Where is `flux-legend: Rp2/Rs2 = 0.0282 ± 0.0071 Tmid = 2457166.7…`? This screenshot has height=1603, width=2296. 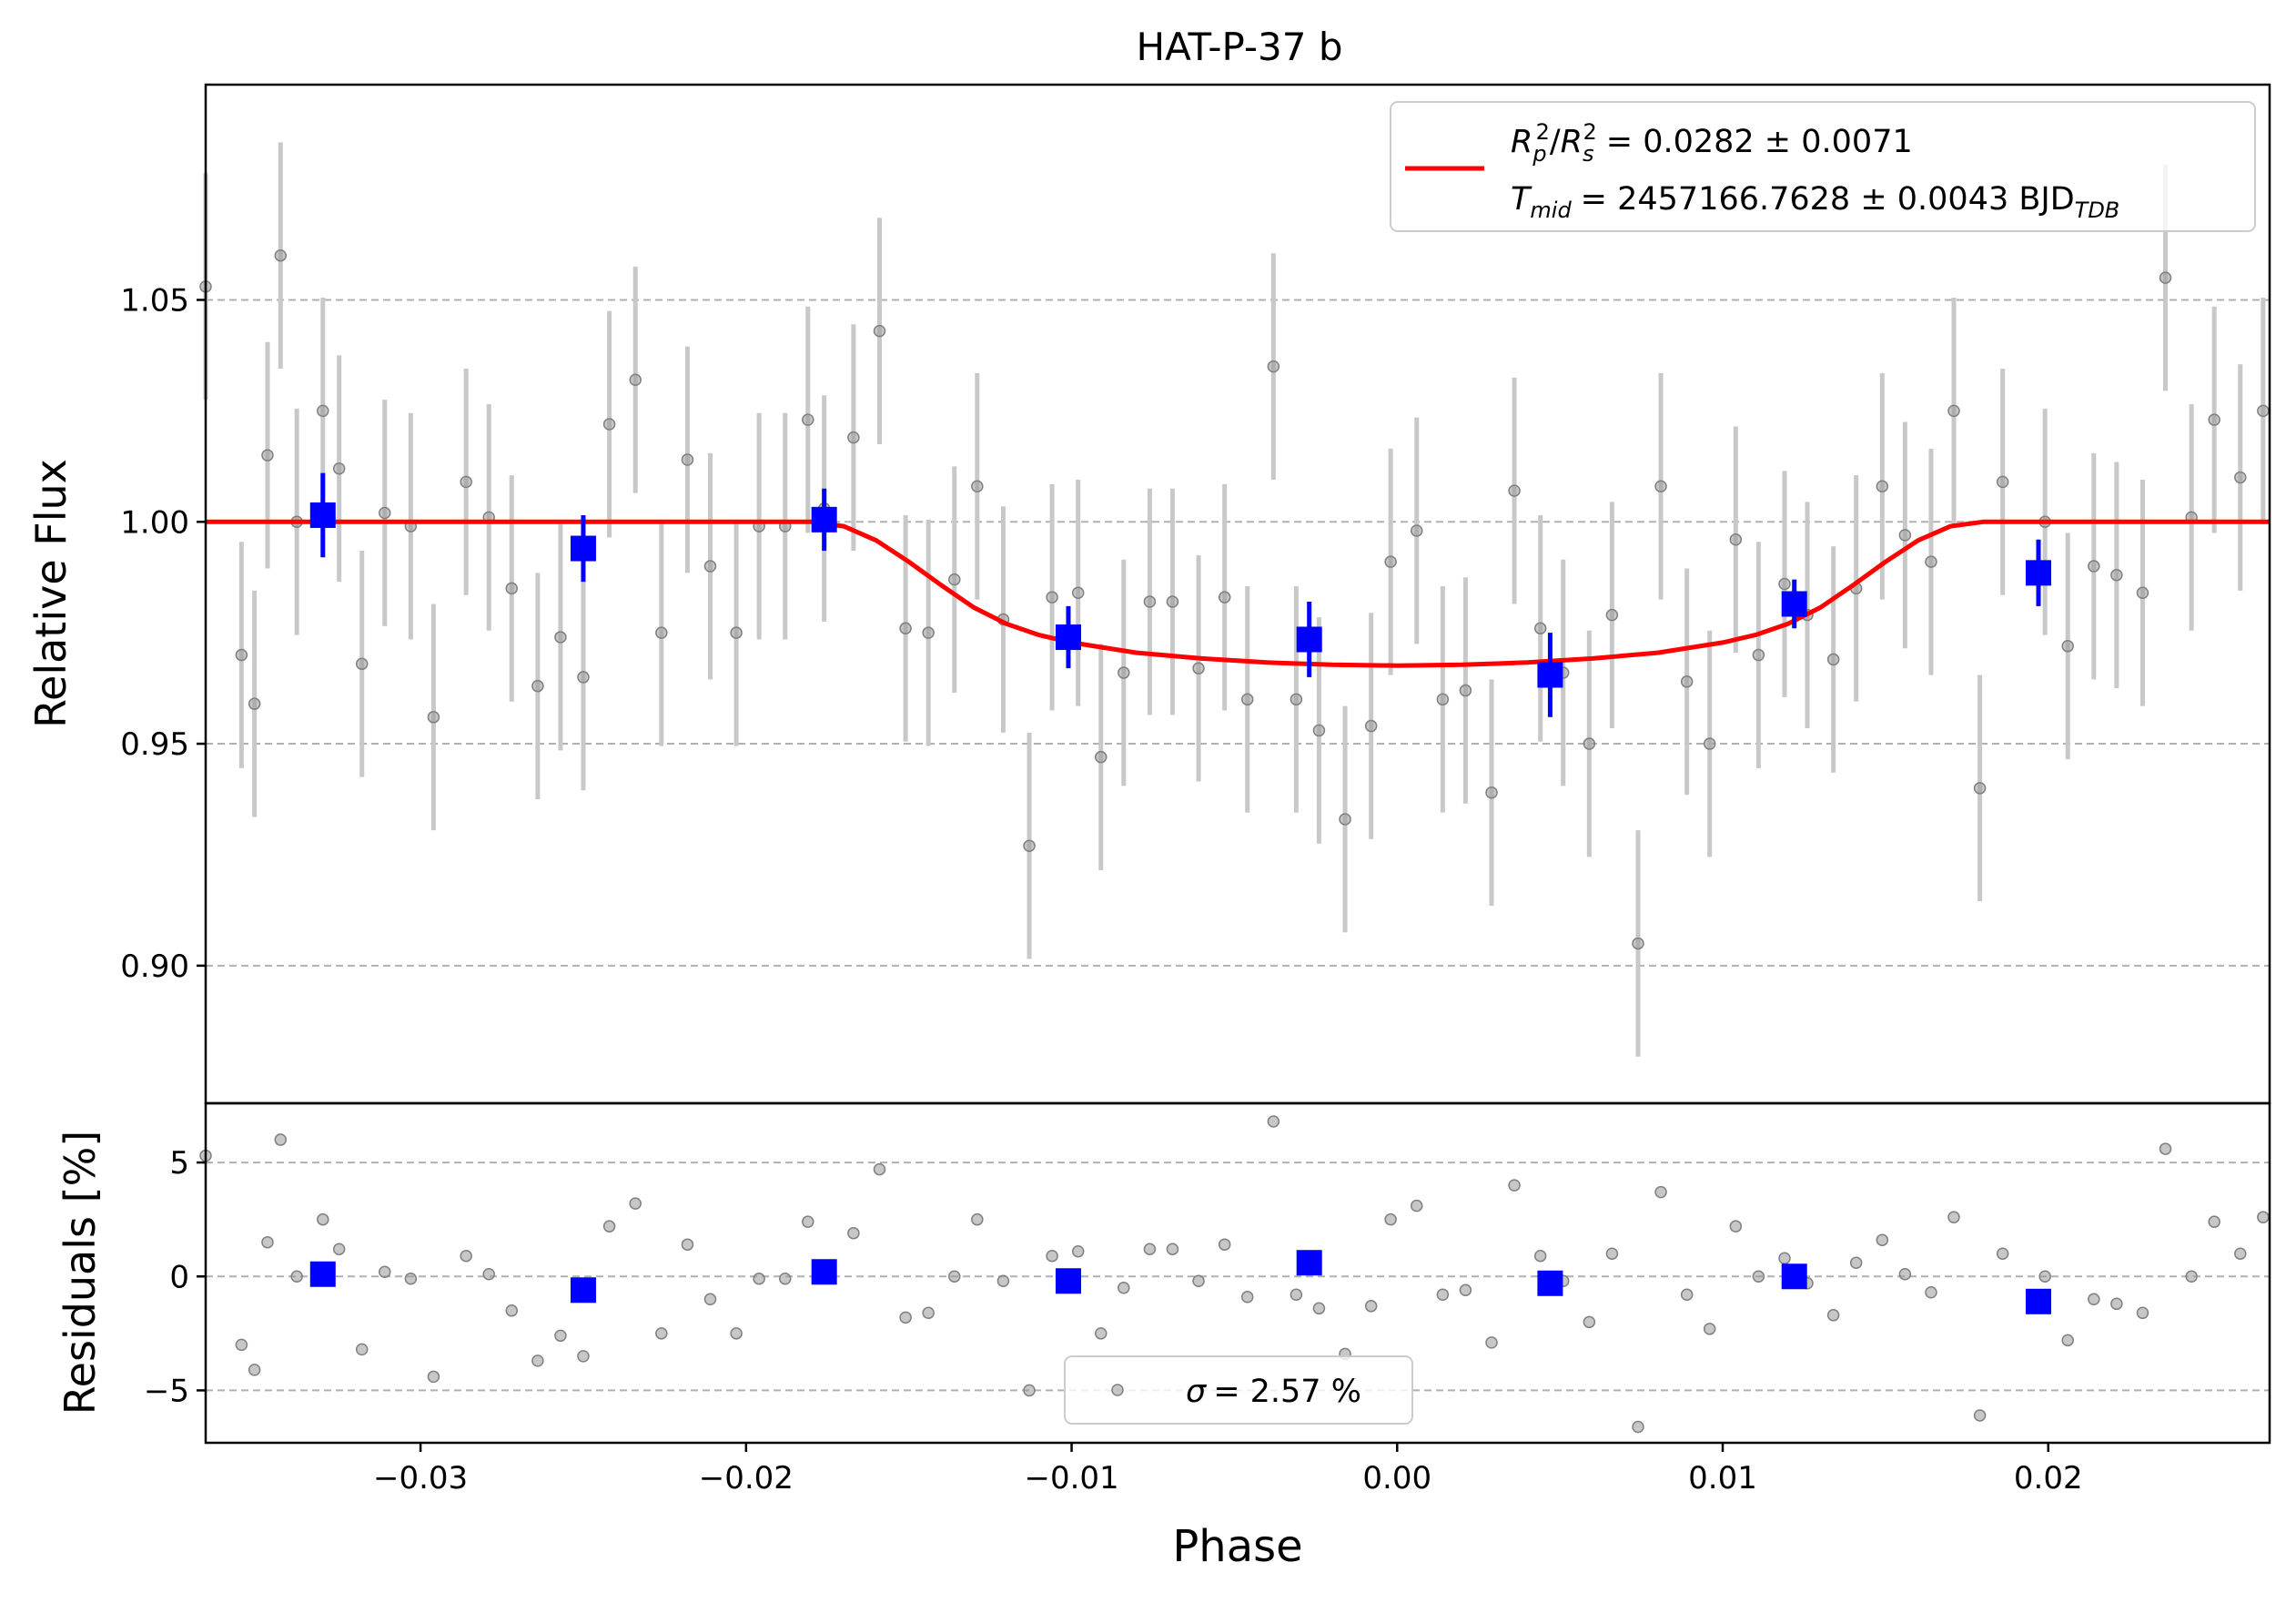
flux-legend: Rp2/Rs2 = 0.0282 ± 0.0071 Tmid = 2457166.7… is located at coordinates (1823, 166).